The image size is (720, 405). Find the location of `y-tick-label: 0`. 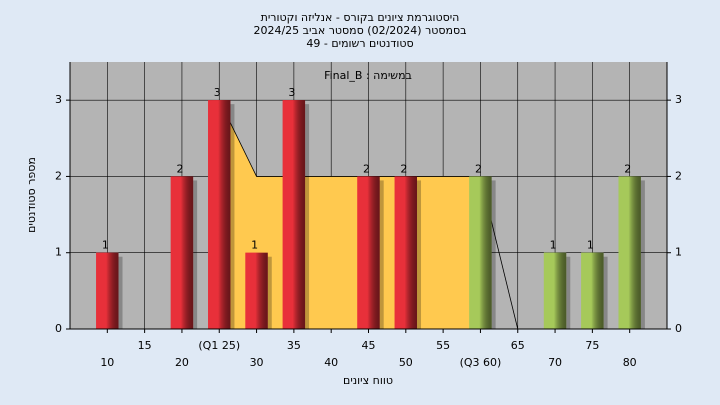

y-tick-label: 0 is located at coordinates (58, 328).